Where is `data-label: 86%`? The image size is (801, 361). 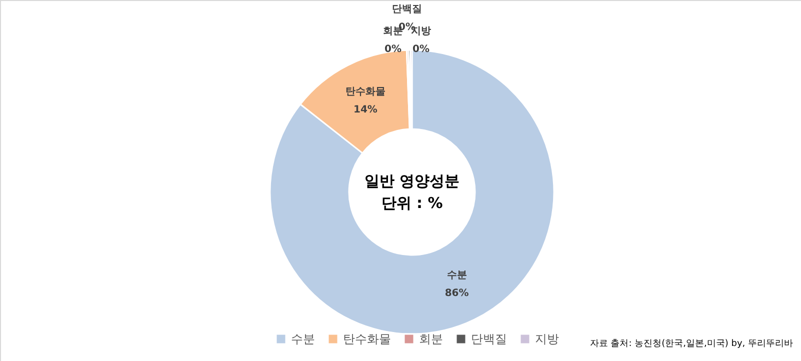
data-label: 86% is located at coordinates (456, 294).